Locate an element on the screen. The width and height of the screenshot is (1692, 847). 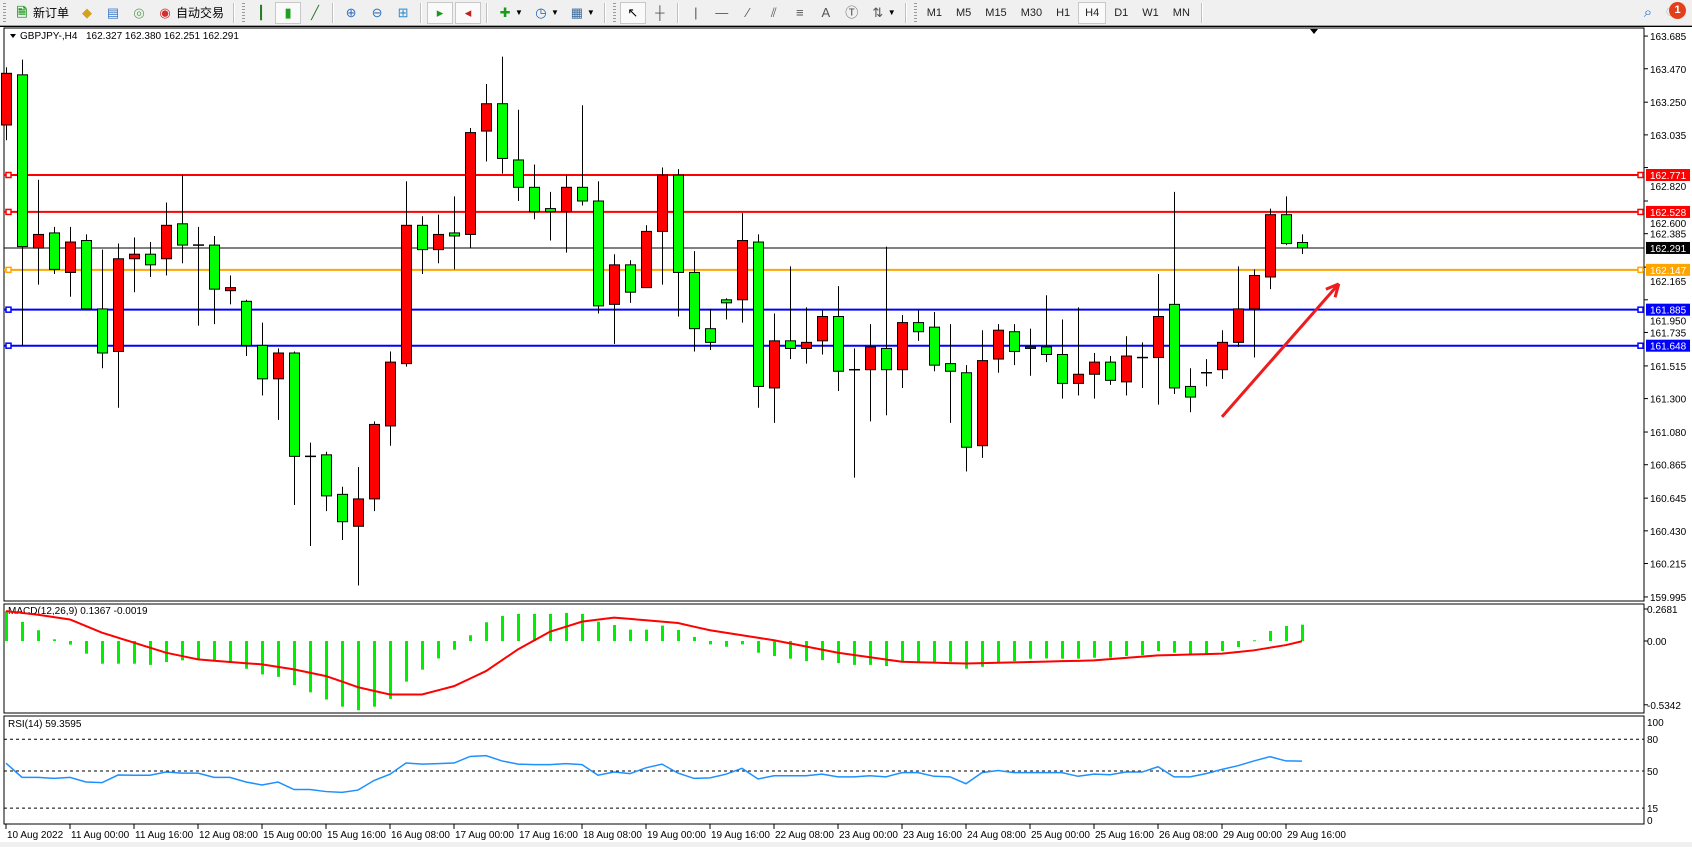
equidistant-channel-button: ⫽ is located at coordinates (774, 13).